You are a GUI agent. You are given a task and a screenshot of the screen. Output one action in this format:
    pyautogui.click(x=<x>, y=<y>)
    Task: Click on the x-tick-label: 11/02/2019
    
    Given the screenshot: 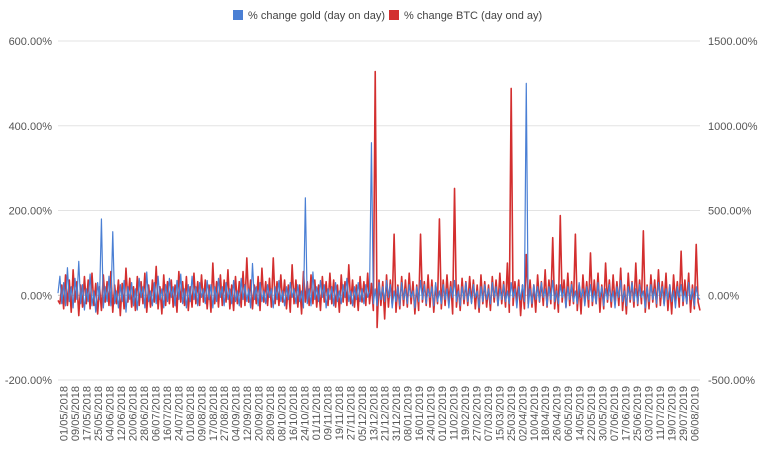 What is the action you would take?
    pyautogui.click(x=455, y=413)
    